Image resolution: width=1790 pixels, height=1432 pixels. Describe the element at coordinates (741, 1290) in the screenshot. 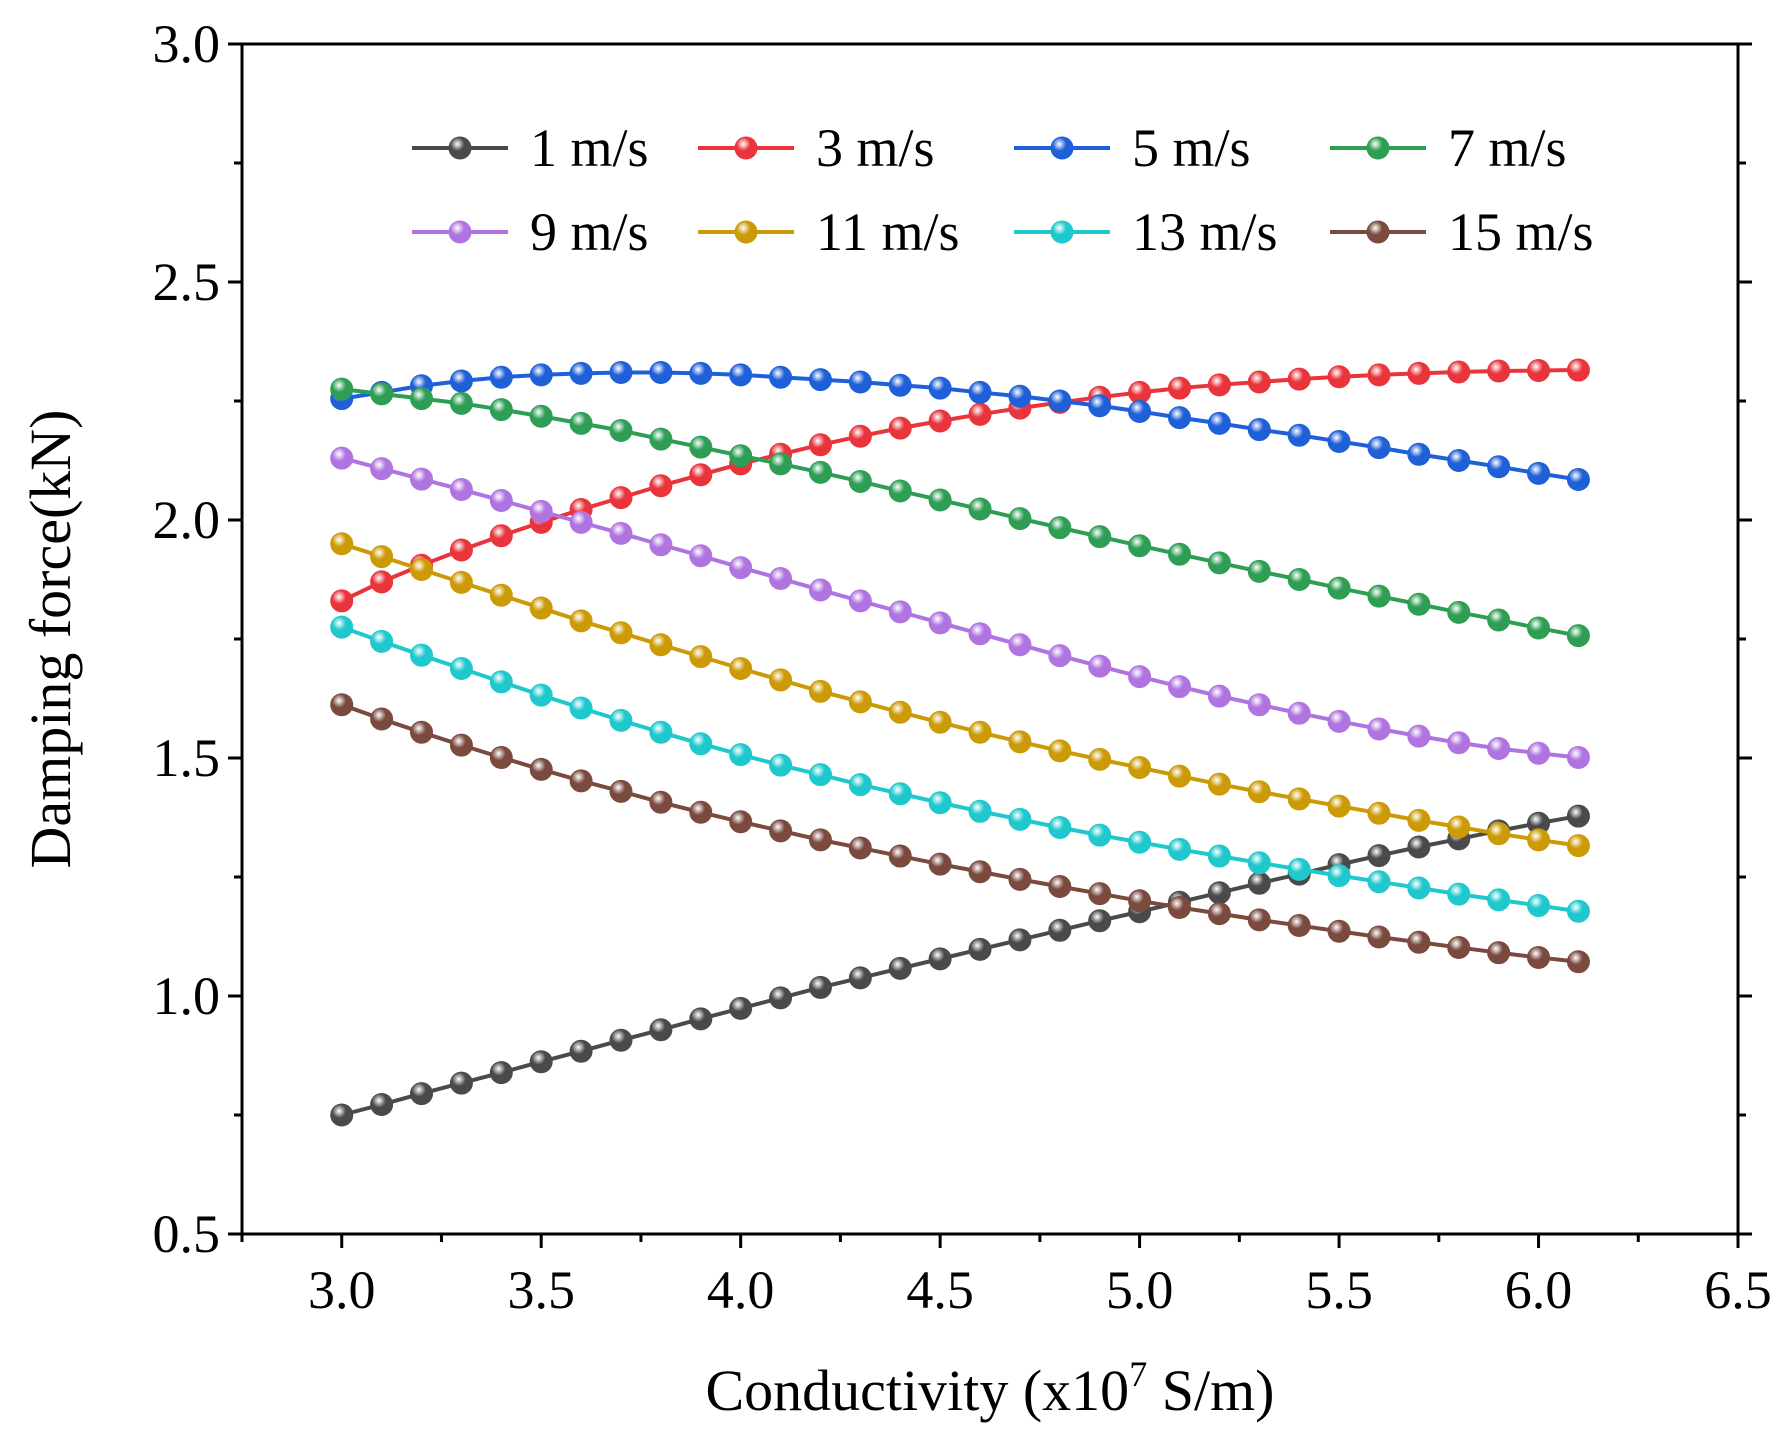

I see `x-tick-label: 4.0` at that location.